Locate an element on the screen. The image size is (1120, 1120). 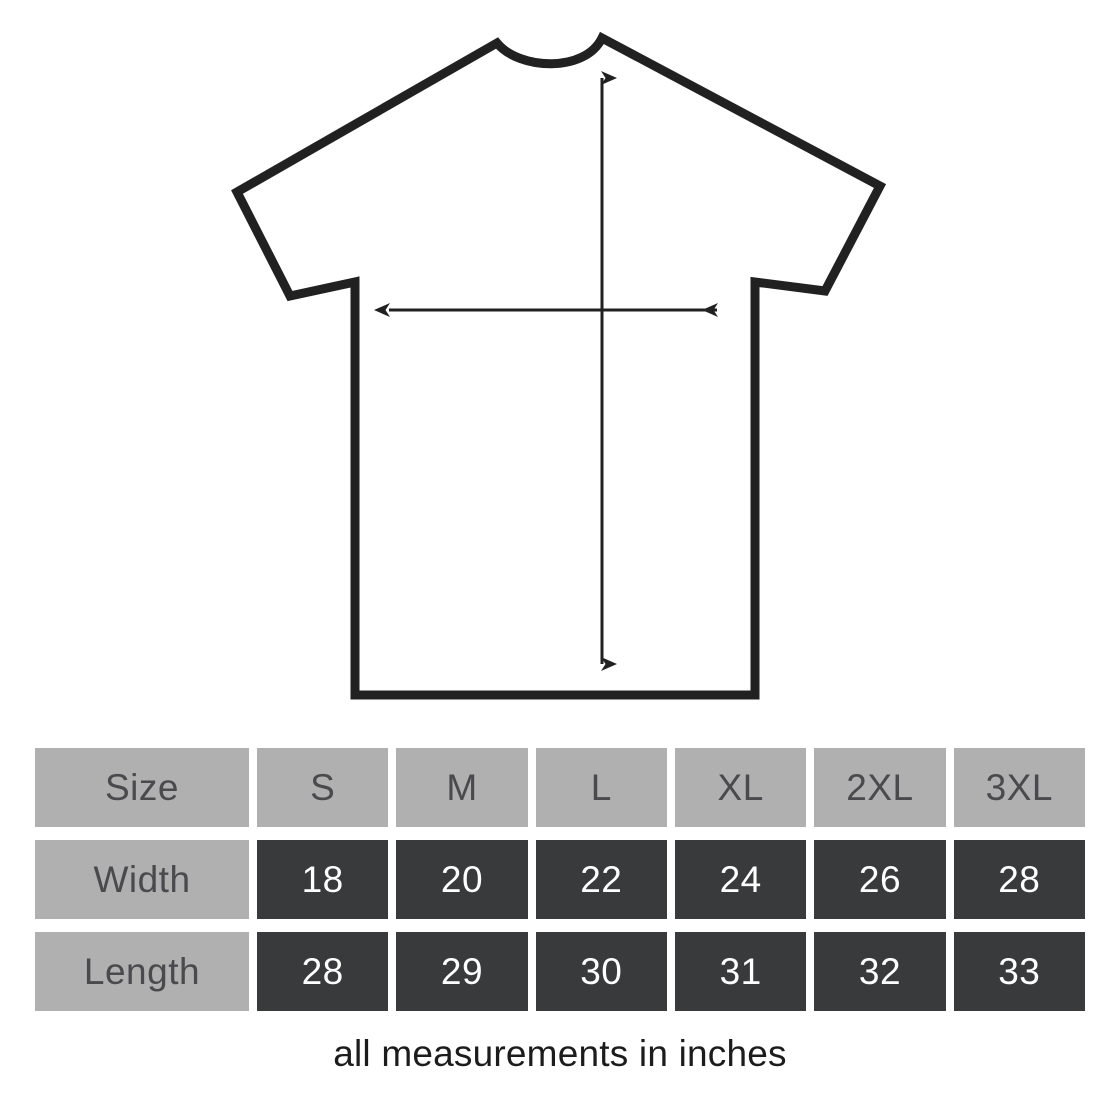
table-row: Width 18 20 22 24 26 28 is located at coordinates (560, 879).